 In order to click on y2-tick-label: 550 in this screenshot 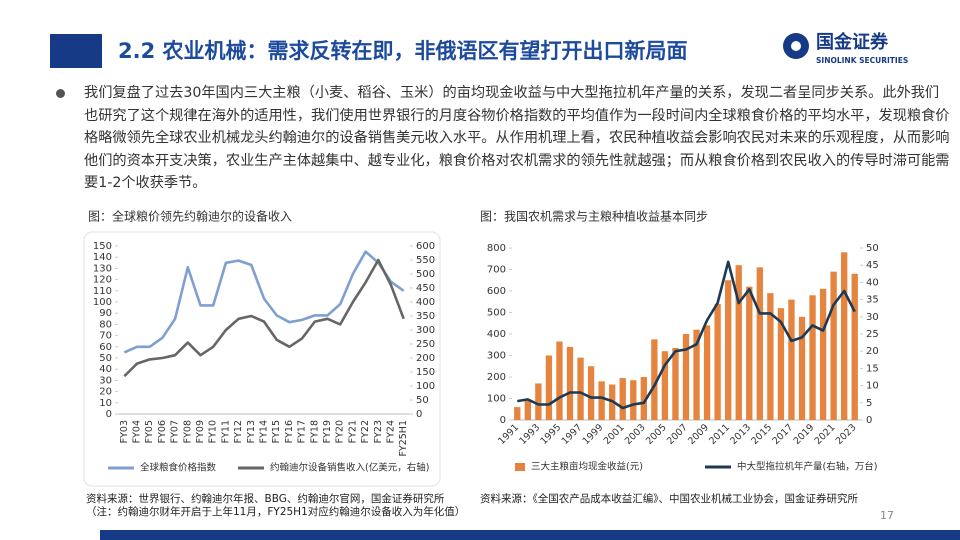, I will do `click(425, 260)`.